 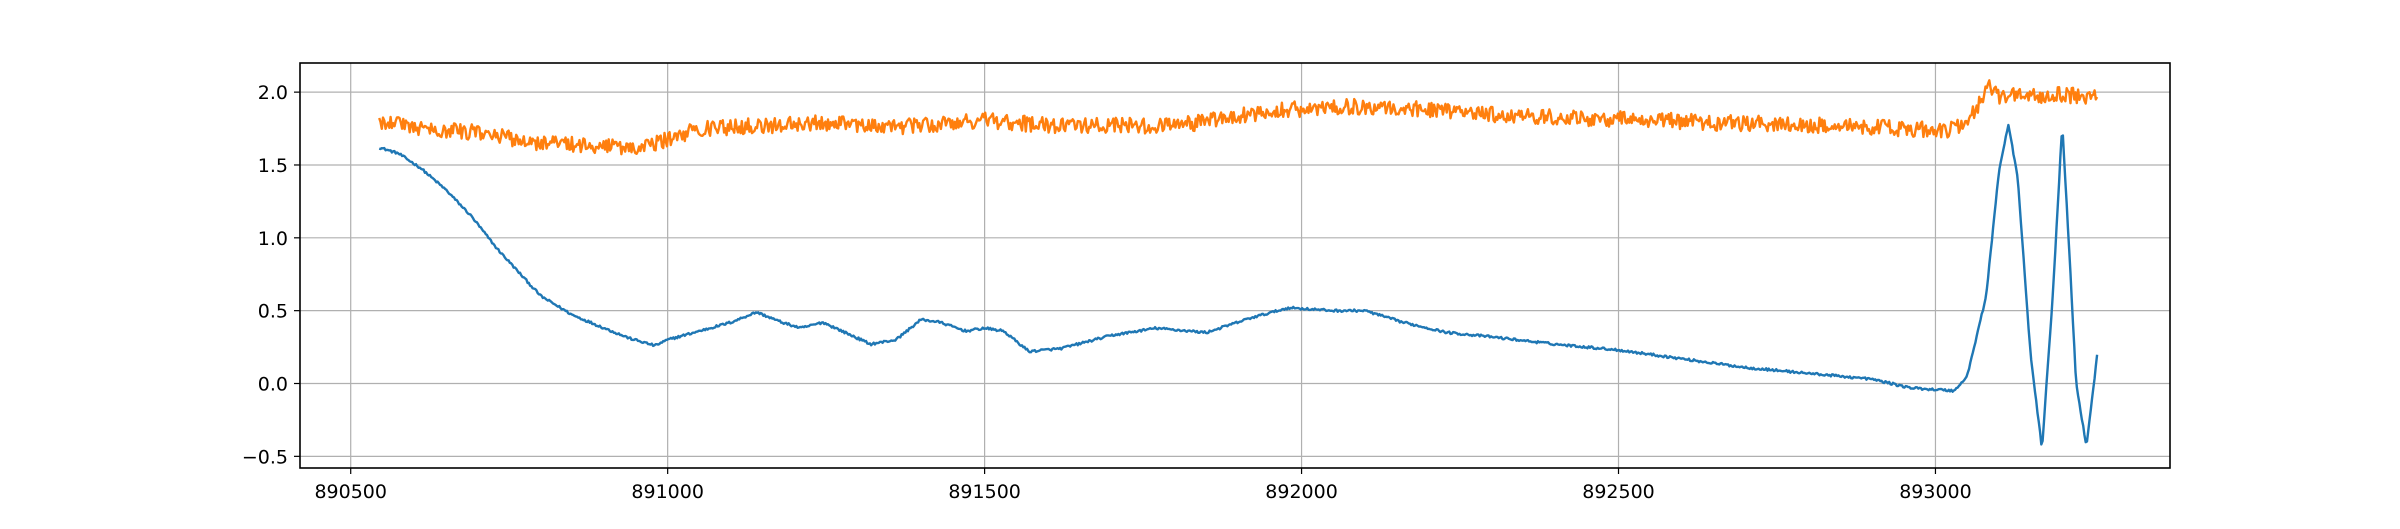 What do you see at coordinates (265, 275) in the screenshot?
I see `y-axis-tick-labels: −0.5 0.0 0.5 1.0 1.5 2.0` at bounding box center [265, 275].